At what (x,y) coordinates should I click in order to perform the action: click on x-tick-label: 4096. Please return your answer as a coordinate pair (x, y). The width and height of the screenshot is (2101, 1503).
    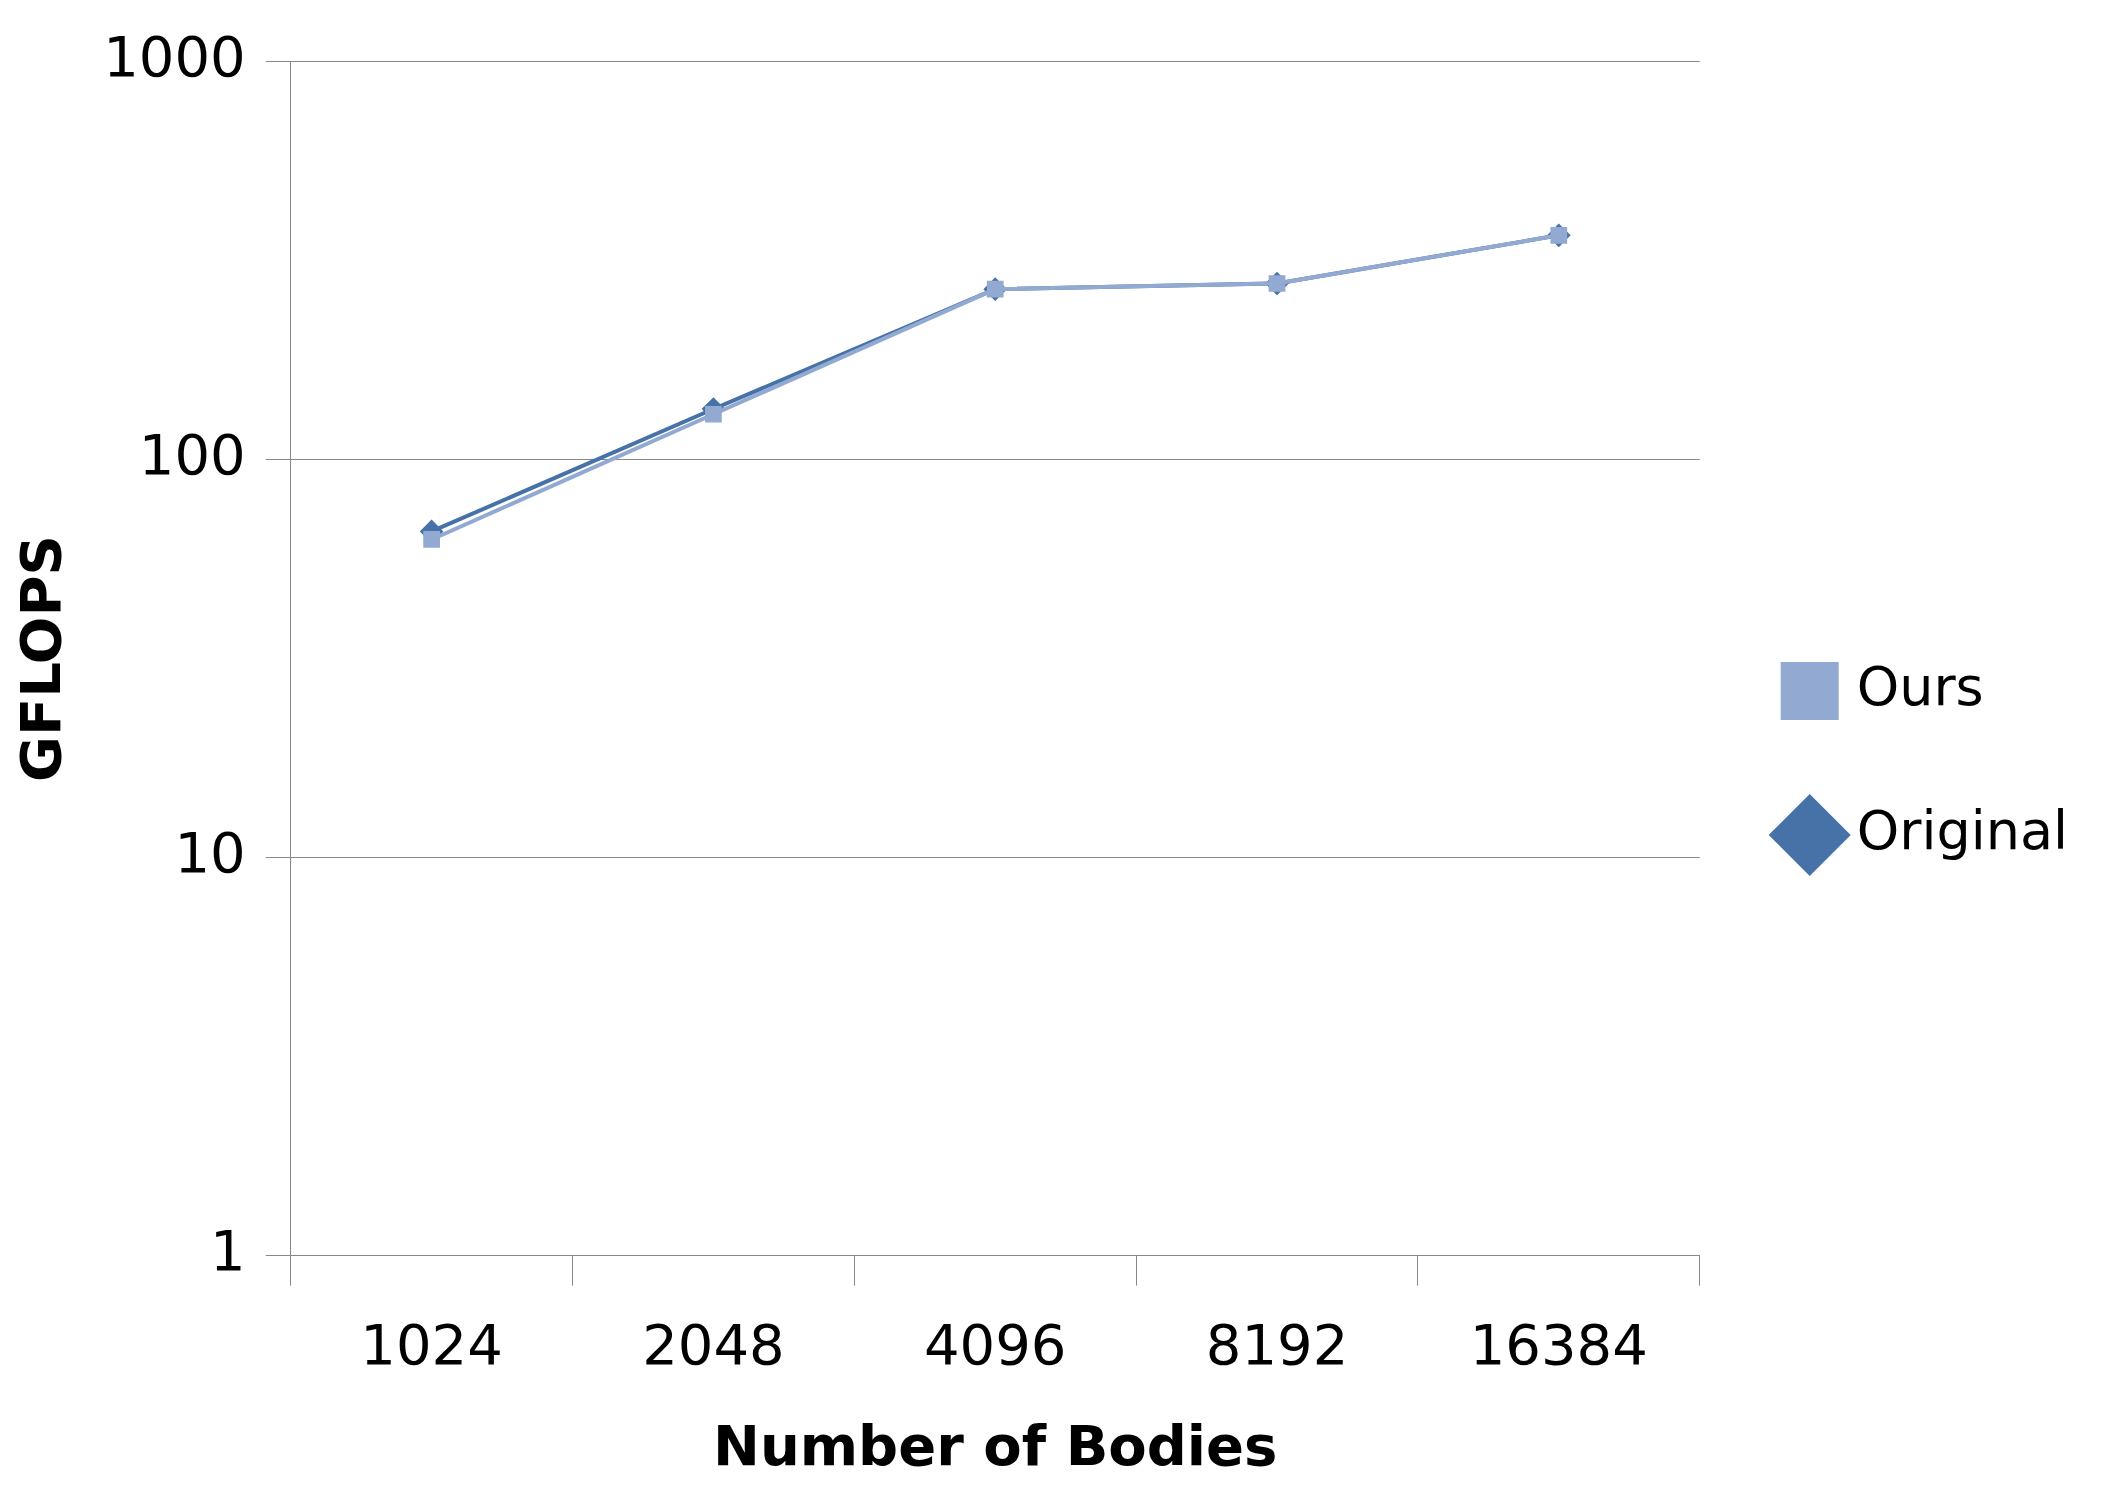
    Looking at the image, I should click on (995, 1344).